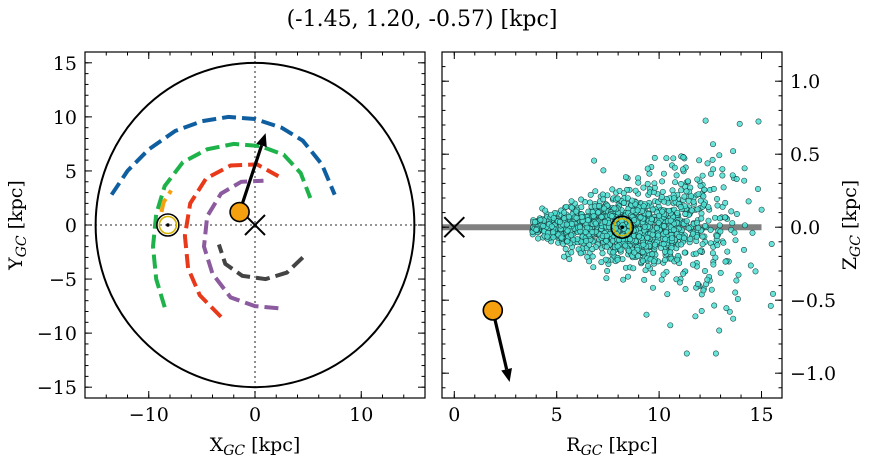 This screenshot has height=464, width=874. Describe the element at coordinates (851, 225) in the screenshot. I see `right-y-axis-label: ZGC [kpc]` at that location.